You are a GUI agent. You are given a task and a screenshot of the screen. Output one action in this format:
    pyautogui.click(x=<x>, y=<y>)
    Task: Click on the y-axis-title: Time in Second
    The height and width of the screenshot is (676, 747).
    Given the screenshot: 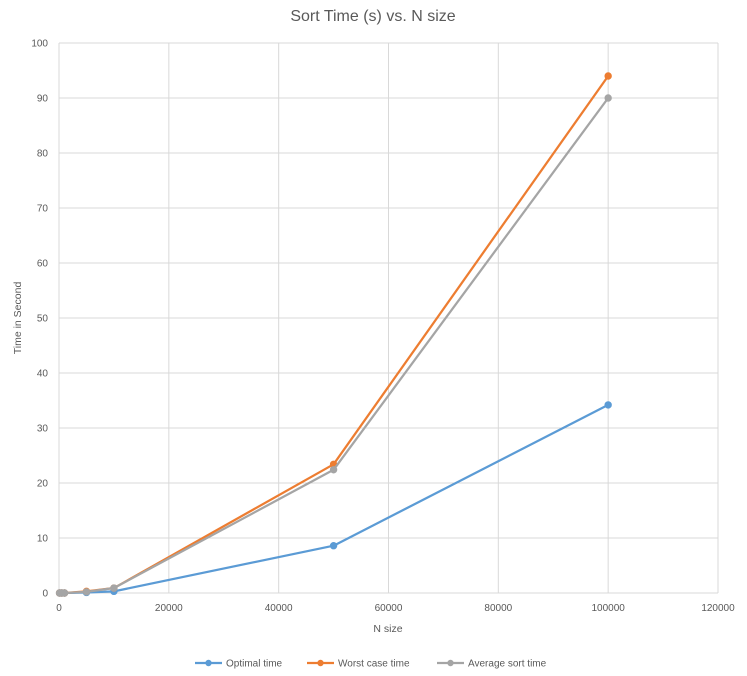 What is the action you would take?
    pyautogui.click(x=18, y=318)
    